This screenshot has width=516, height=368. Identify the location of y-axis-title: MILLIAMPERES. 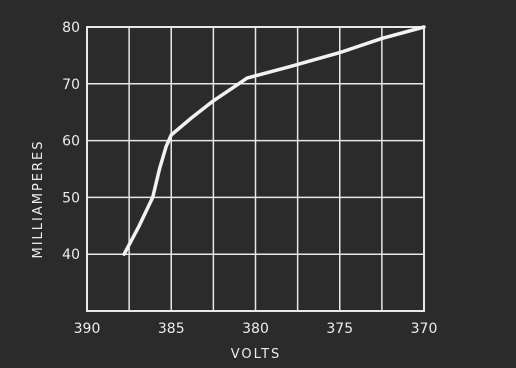
(38, 198).